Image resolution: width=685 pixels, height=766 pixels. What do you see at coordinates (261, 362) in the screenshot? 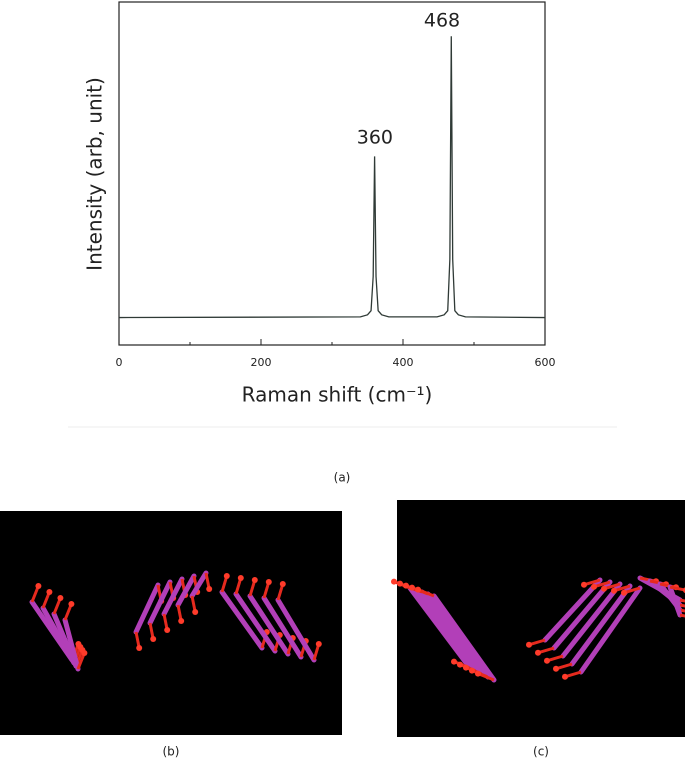
I see `x-tick-label: 200` at bounding box center [261, 362].